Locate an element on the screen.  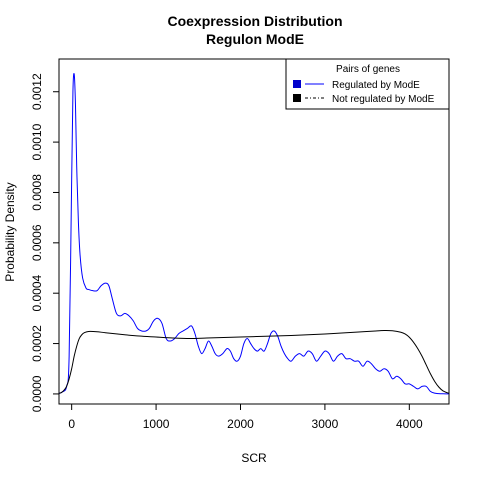
legend-swatch-not-regulated is located at coordinates (297, 98).